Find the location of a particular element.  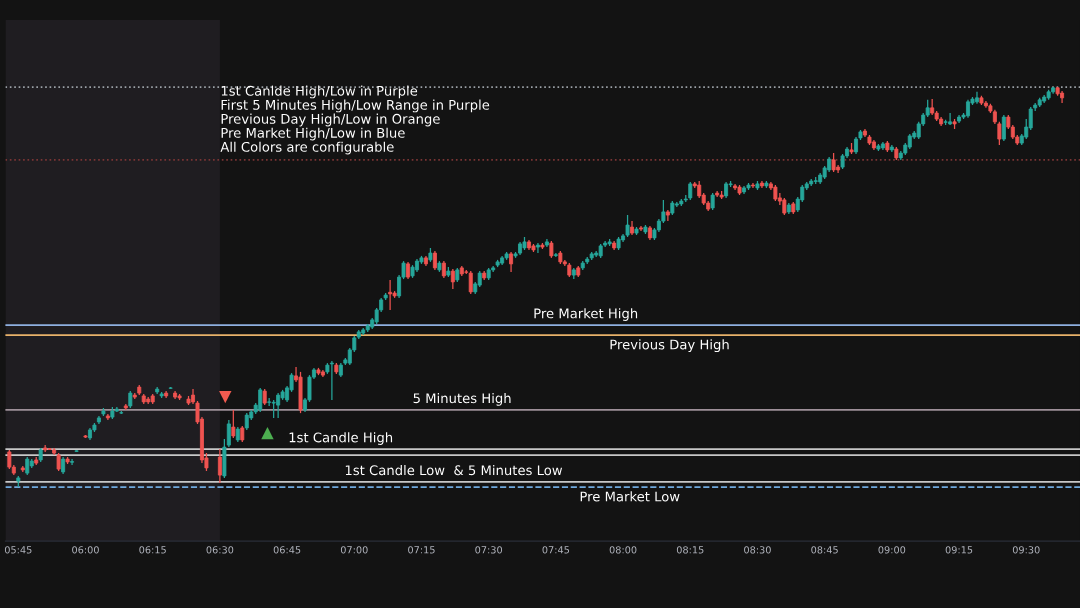

x-tick-label: 09:00 is located at coordinates (892, 550).